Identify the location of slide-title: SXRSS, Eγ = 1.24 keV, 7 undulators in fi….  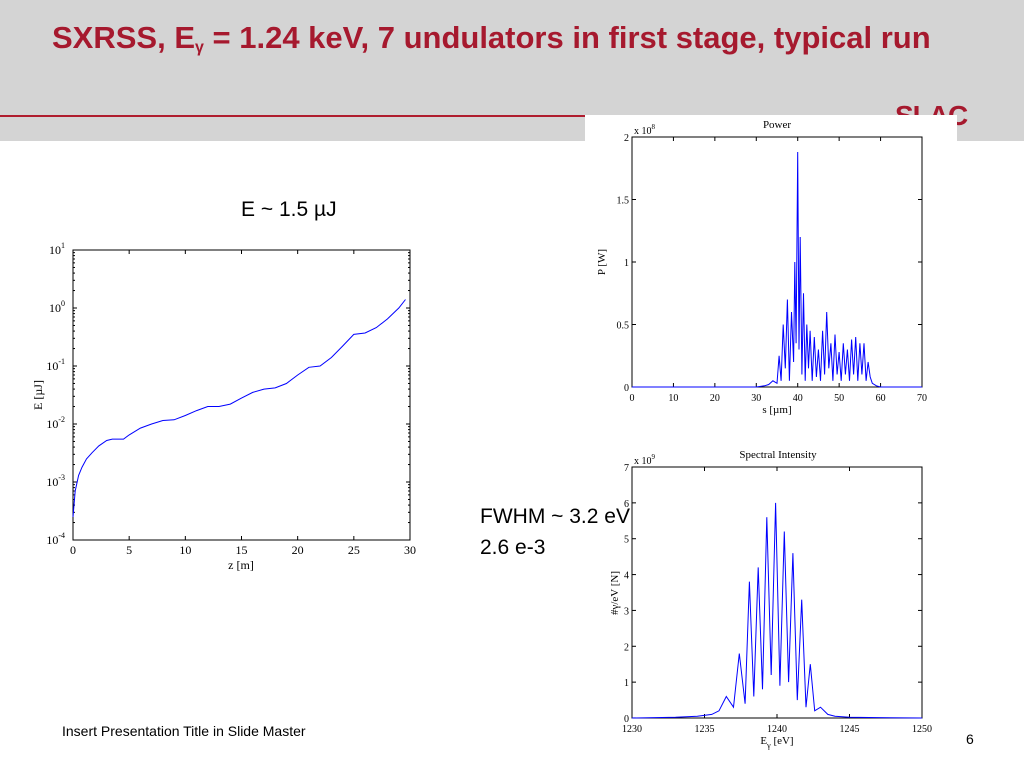
(522, 43).